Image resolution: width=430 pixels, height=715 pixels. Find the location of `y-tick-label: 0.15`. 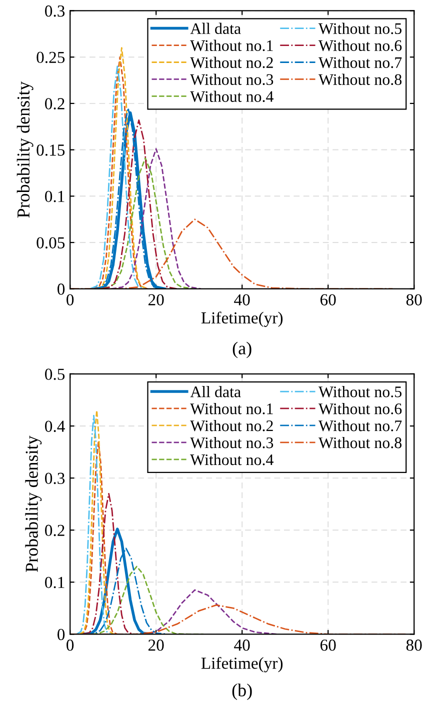

y-tick-label: 0.15 is located at coordinates (50, 150).